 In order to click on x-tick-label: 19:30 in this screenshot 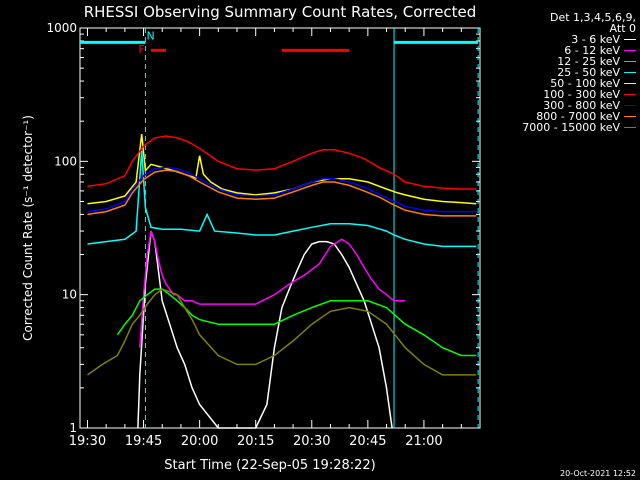, I will do `click(87, 441)`.